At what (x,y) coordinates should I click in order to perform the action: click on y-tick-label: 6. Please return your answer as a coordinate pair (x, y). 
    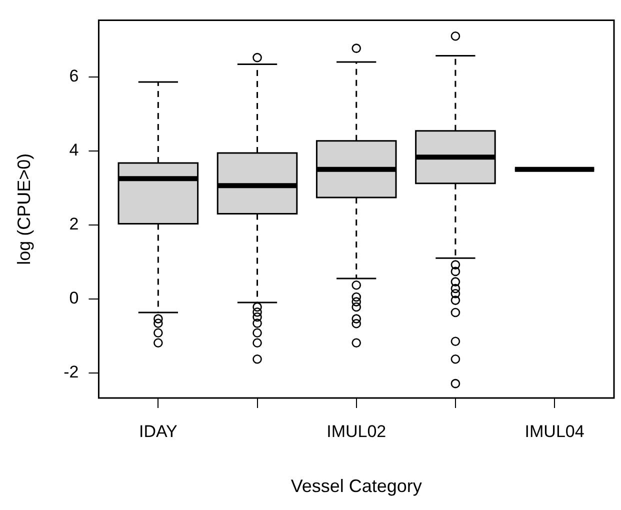
    Looking at the image, I should click on (74, 76).